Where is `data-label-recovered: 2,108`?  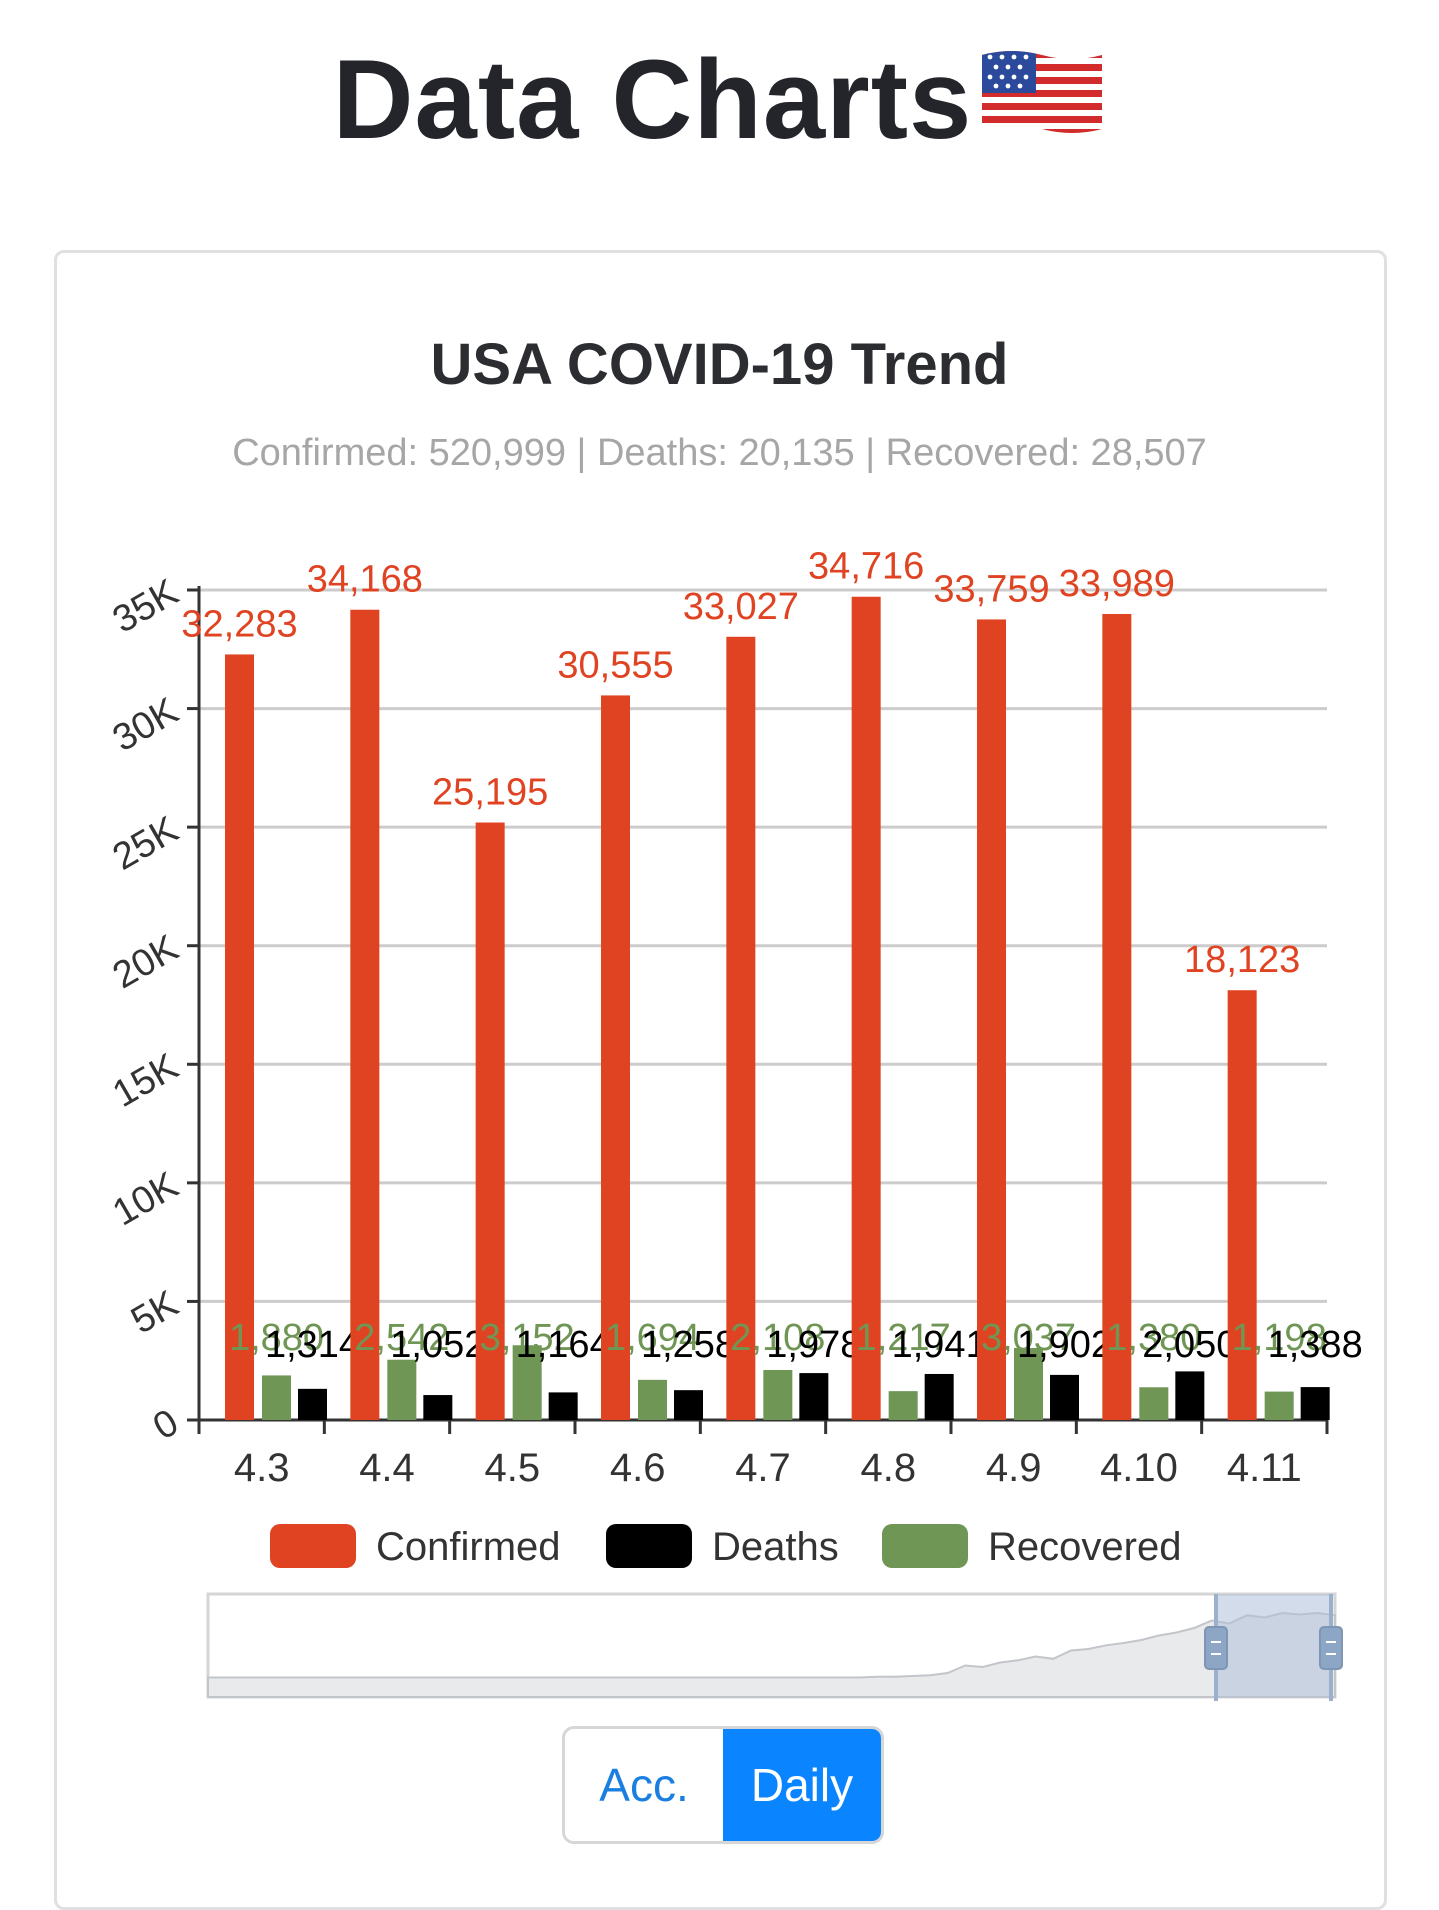 data-label-recovered: 2,108 is located at coordinates (777, 1338).